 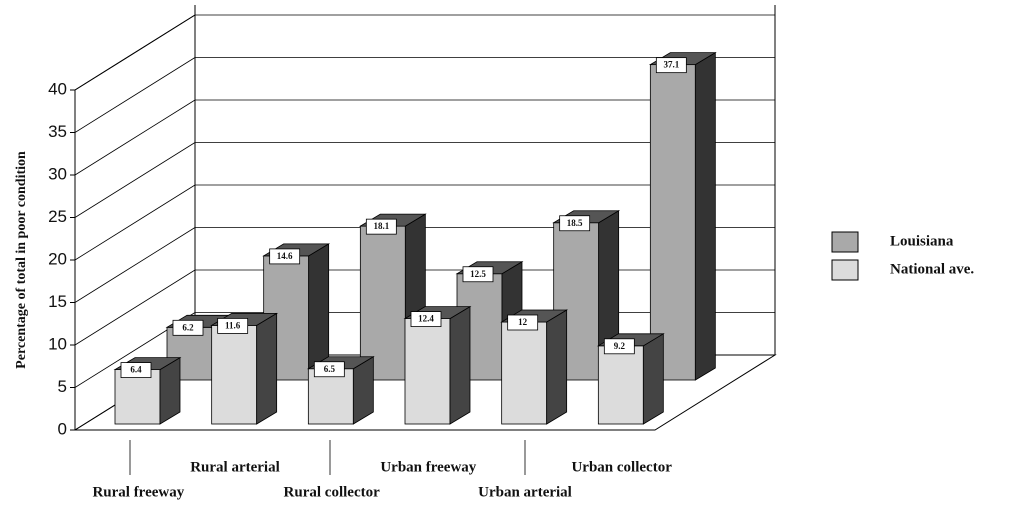 I want to click on data-label: 6.4, so click(x=136, y=370).